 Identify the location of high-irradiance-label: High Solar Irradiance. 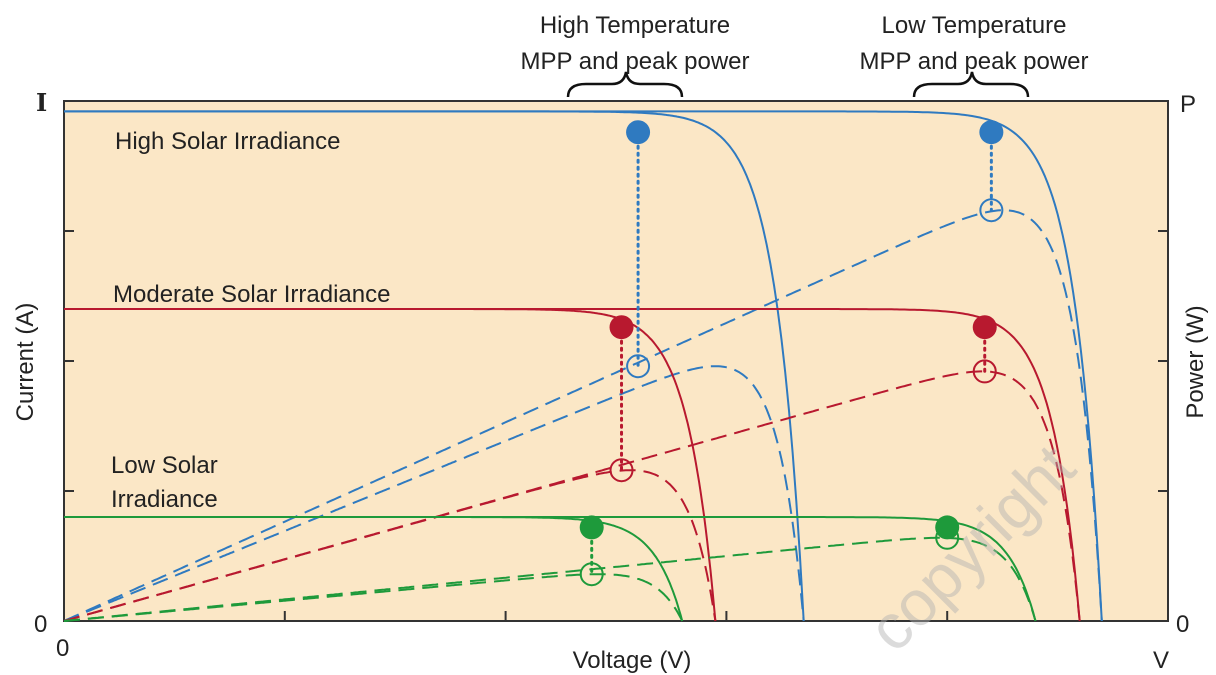
(227, 141).